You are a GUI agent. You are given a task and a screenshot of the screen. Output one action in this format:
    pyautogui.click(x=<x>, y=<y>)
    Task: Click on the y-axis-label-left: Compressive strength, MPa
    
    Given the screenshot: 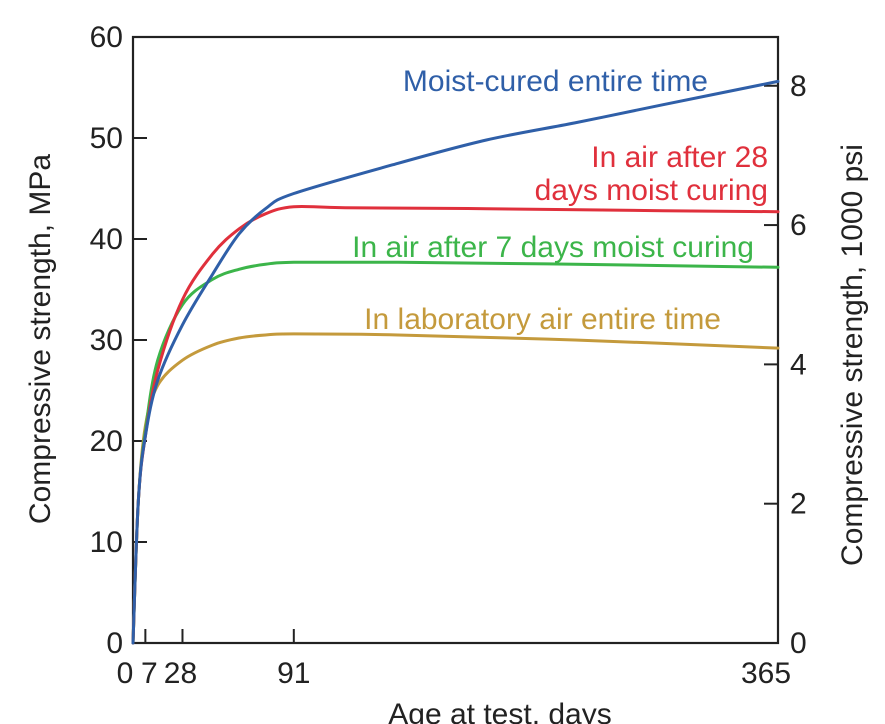 What is the action you would take?
    pyautogui.click(x=40, y=339)
    